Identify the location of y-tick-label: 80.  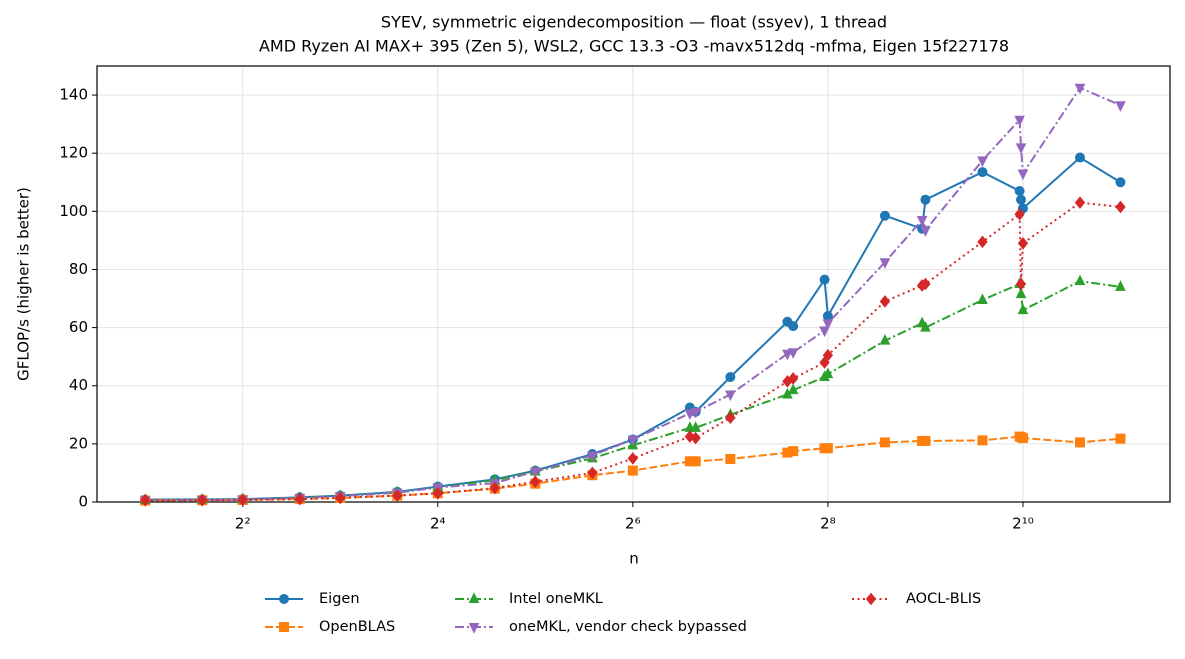
(78, 269).